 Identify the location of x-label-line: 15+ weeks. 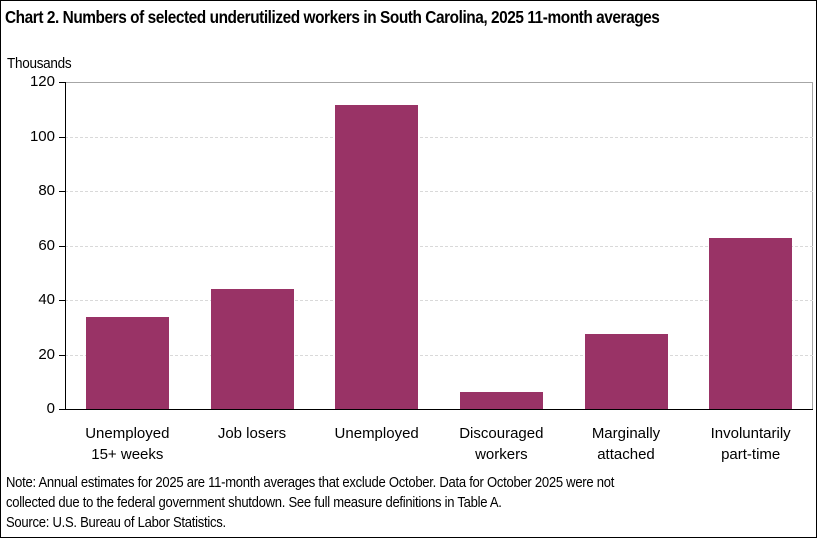
(127, 454).